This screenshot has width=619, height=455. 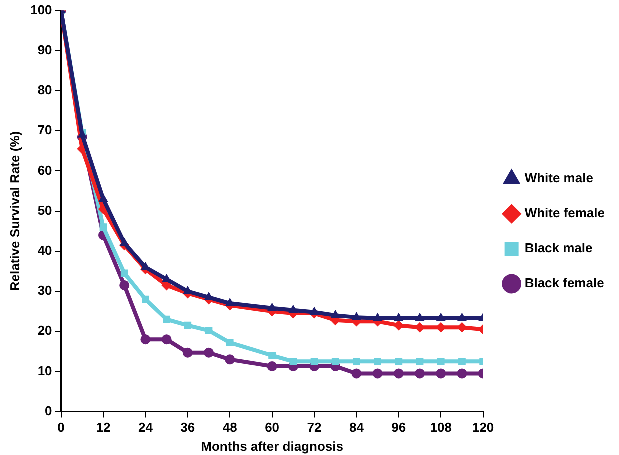 I want to click on y-tick-label: 80, so click(x=45, y=90).